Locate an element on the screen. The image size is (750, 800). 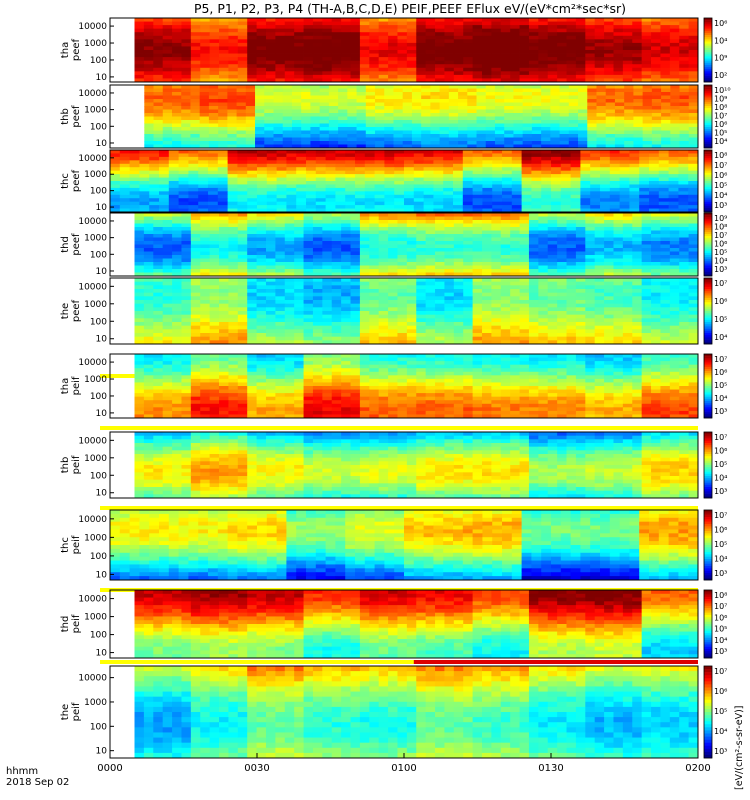
colorbar-swatch is located at coordinates (708, 96).